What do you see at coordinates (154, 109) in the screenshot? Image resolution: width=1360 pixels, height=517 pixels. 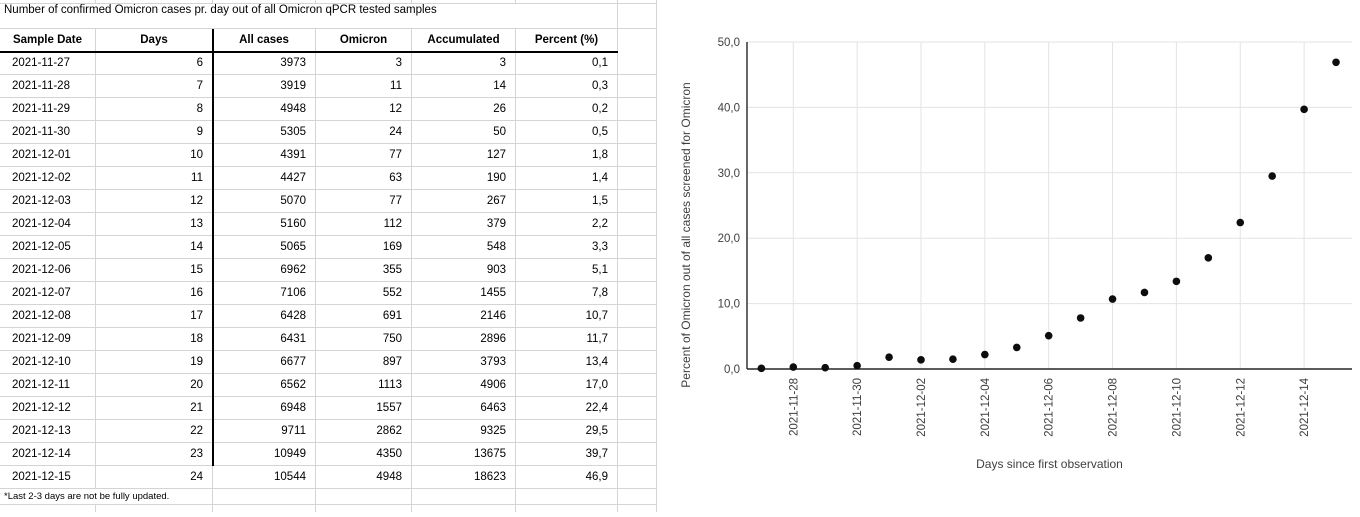 I see `cell-days: 8` at bounding box center [154, 109].